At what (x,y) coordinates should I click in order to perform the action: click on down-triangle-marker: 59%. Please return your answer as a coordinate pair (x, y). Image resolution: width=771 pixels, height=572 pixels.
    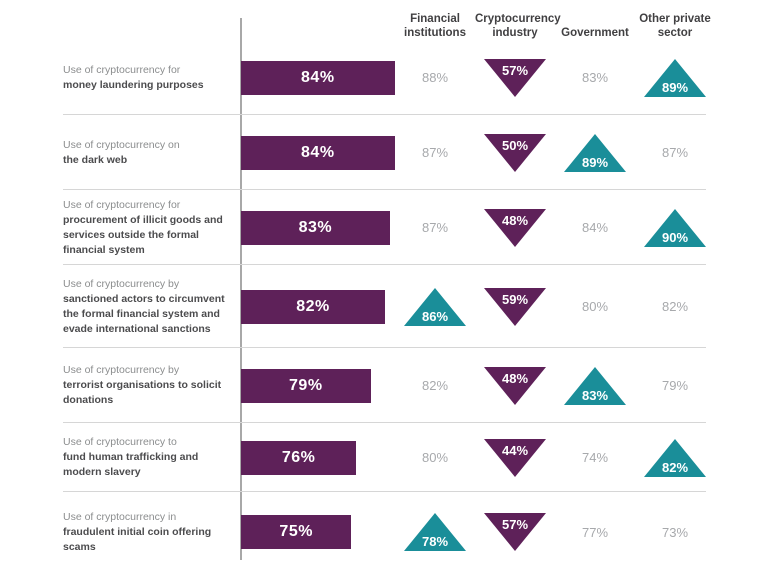
    Looking at the image, I should click on (515, 306).